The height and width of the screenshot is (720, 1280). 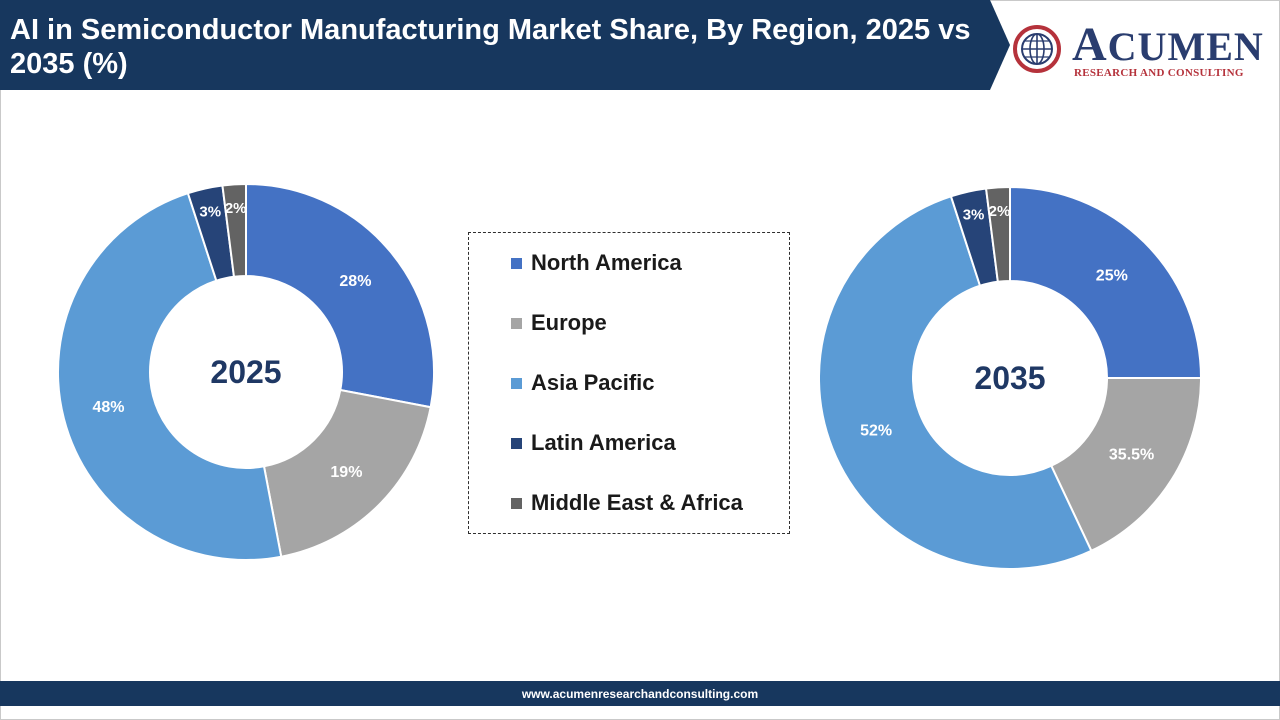 I want to click on center-label: 2025, so click(x=245, y=372).